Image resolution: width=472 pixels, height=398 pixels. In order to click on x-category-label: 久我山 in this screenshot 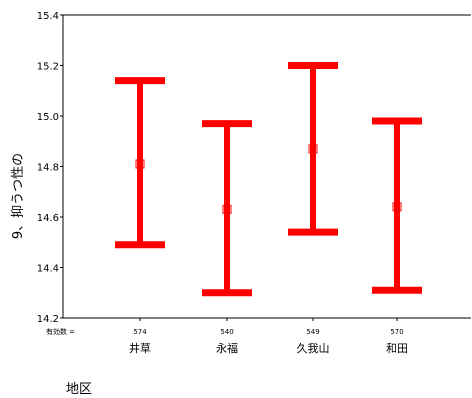, I will do `click(313, 348)`.